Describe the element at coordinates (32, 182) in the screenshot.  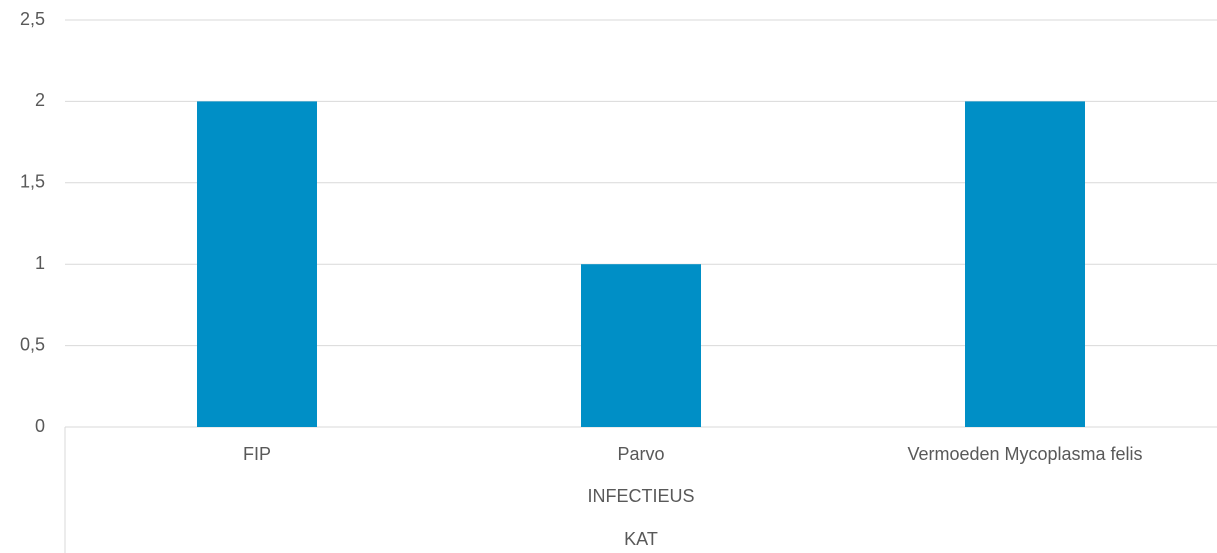
I see `y-tick-label: 1,5` at that location.